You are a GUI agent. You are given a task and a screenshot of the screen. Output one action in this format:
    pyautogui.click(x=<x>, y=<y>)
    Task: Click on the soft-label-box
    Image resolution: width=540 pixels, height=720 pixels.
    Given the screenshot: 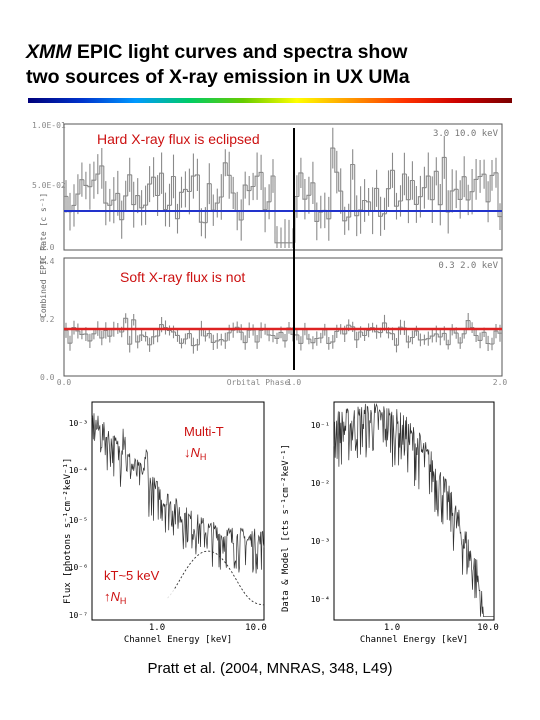 What is the action you would take?
    pyautogui.click(x=190, y=276)
    